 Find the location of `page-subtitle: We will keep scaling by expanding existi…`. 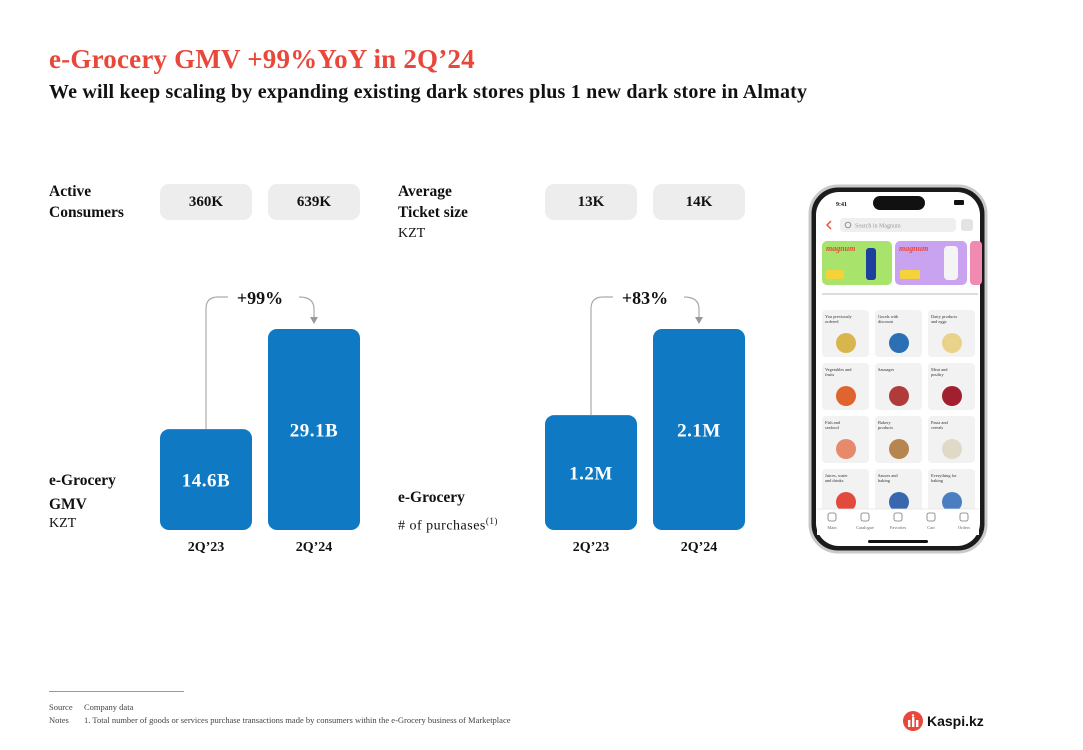

page-subtitle: We will keep scaling by expanding existi… is located at coordinates (428, 92).